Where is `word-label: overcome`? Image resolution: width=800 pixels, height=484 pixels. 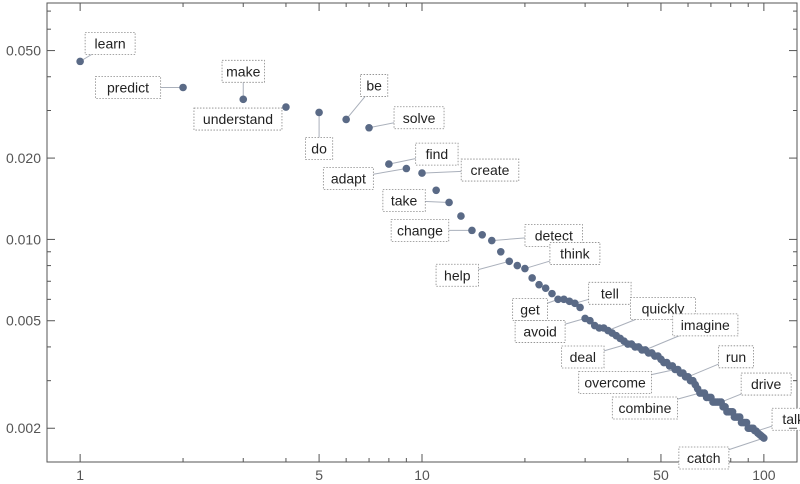
word-label: overcome is located at coordinates (615, 382).